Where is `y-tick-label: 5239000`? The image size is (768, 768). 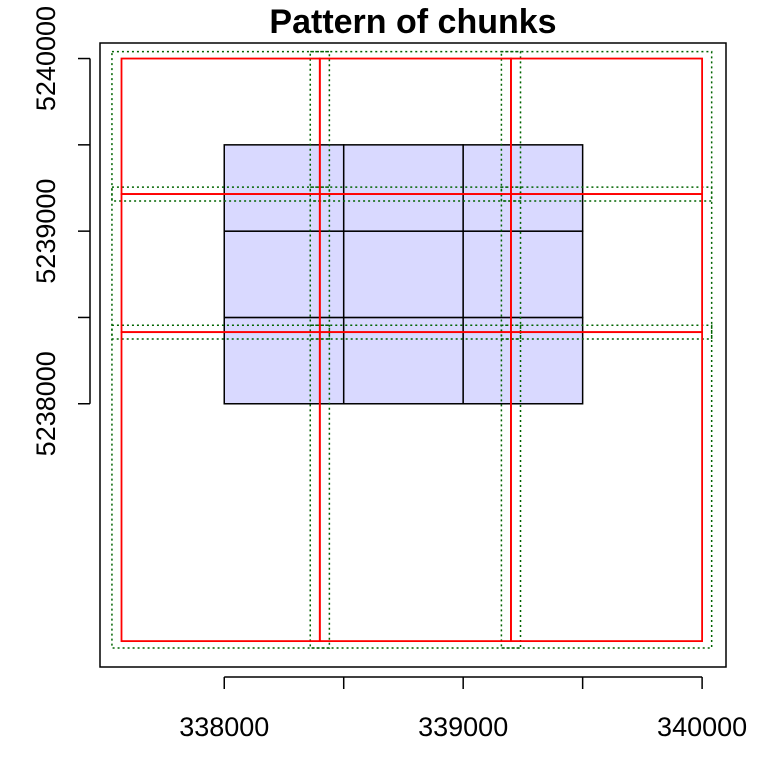 y-tick-label: 5239000 is located at coordinates (46, 231).